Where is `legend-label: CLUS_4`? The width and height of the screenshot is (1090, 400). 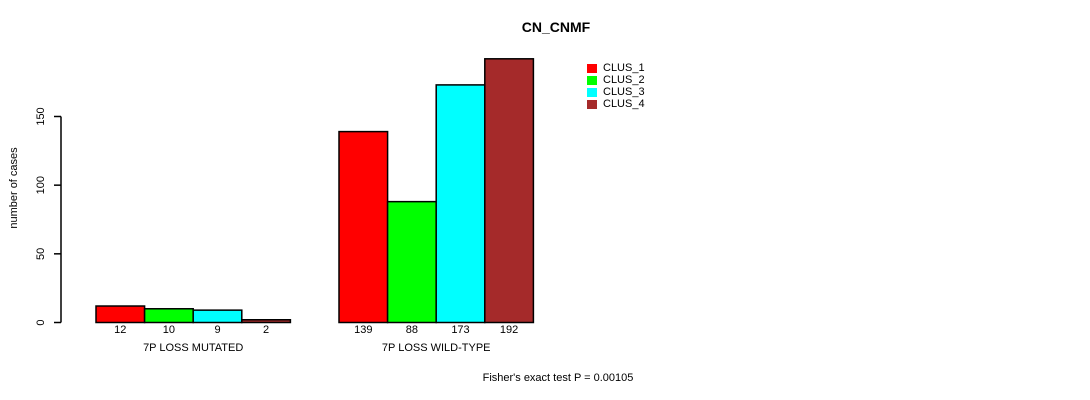
legend-label: CLUS_4 is located at coordinates (624, 104).